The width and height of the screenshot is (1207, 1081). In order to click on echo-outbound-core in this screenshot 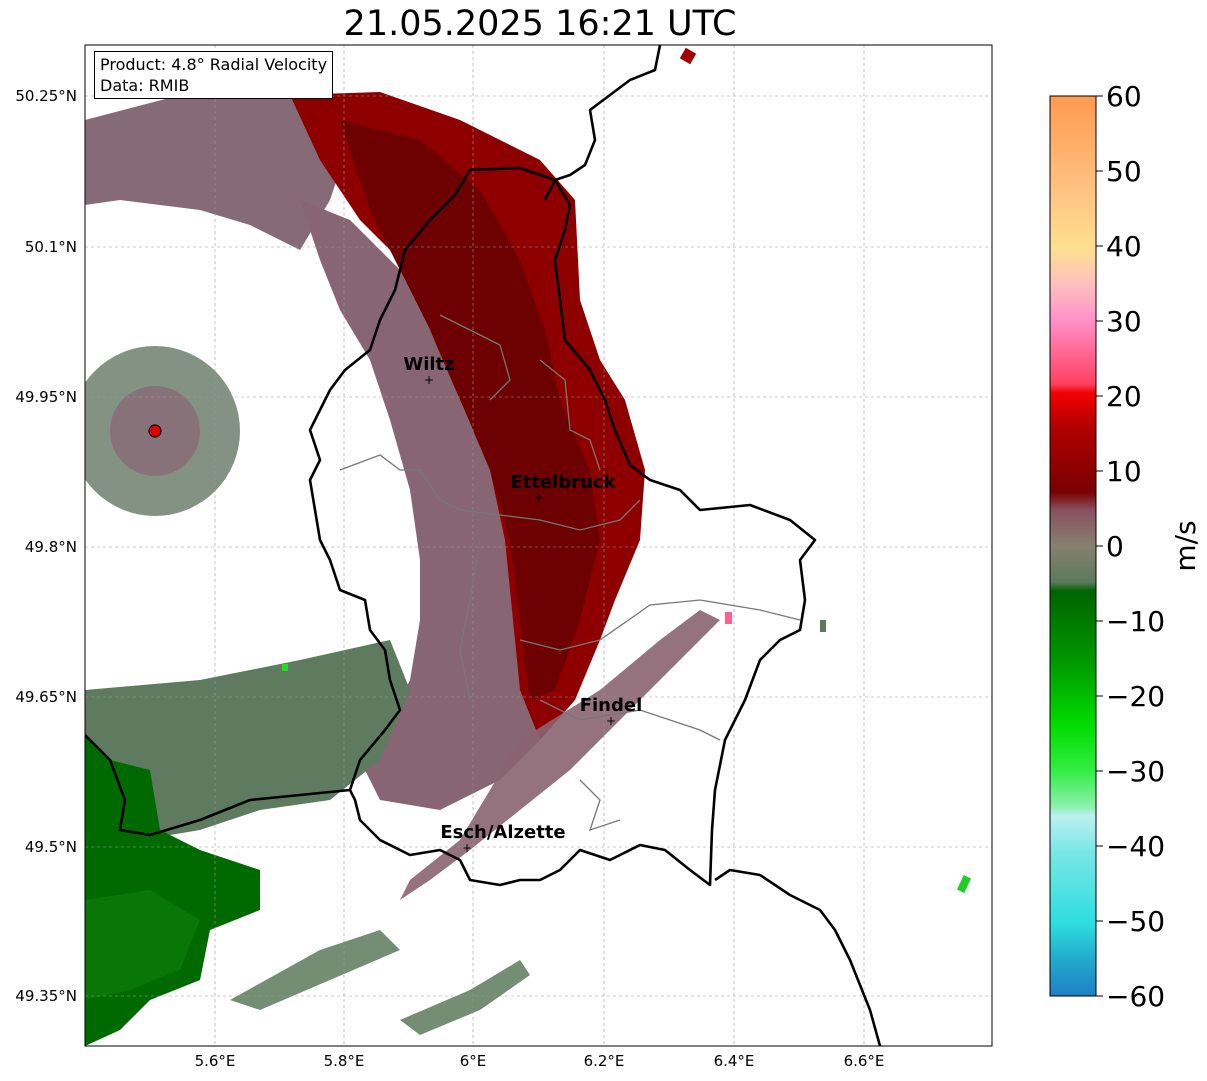, I will do `click(470, 410)`.